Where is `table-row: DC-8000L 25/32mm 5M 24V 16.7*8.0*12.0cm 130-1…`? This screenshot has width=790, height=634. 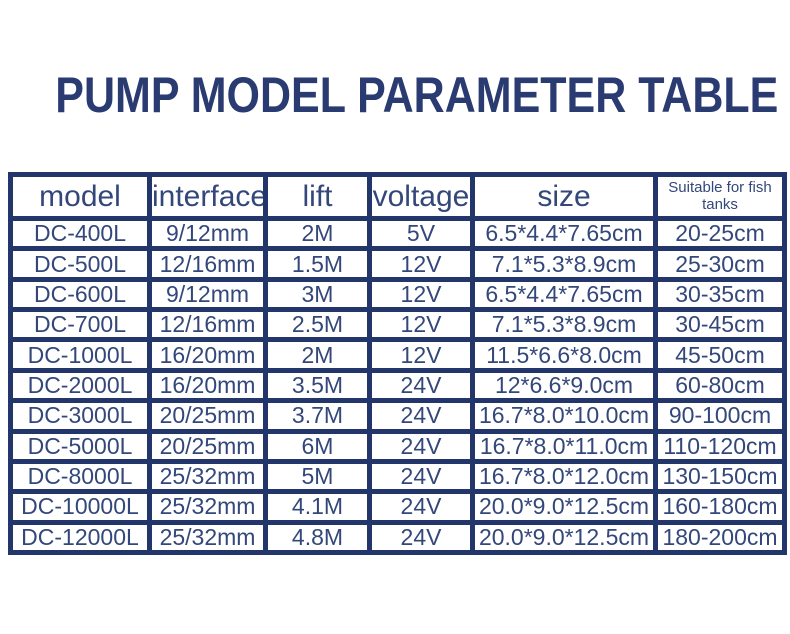
table-row: DC-8000L 25/32mm 5M 24V 16.7*8.0*12.0cm 130-1… is located at coordinates (397, 476).